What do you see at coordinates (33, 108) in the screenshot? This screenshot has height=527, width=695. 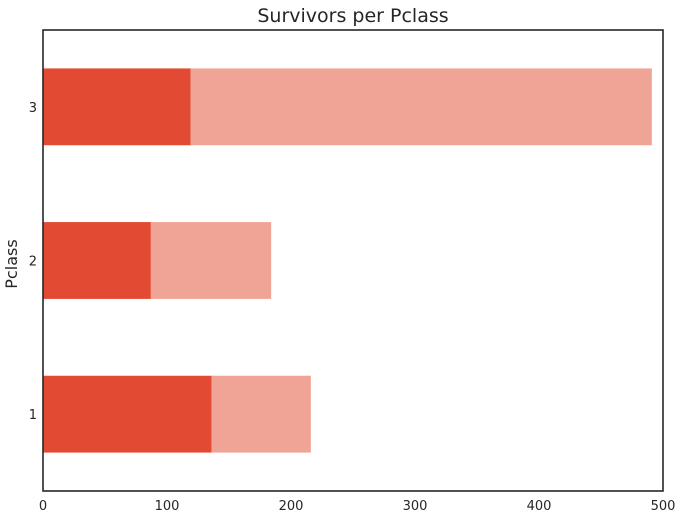 I see `y-tick-label: 3` at bounding box center [33, 108].